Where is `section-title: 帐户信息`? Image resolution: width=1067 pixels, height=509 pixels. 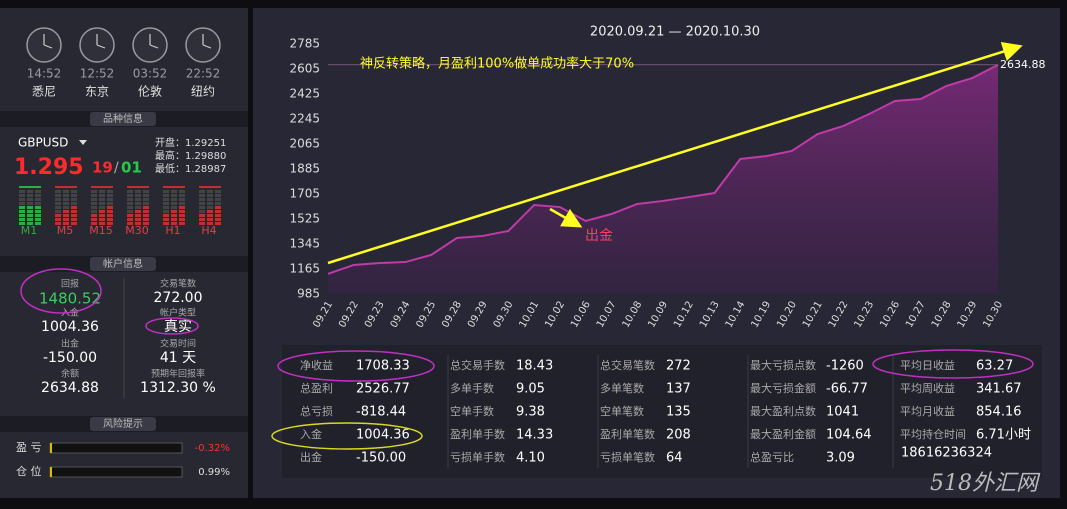
section-title: 帐户信息 is located at coordinates (123, 263).